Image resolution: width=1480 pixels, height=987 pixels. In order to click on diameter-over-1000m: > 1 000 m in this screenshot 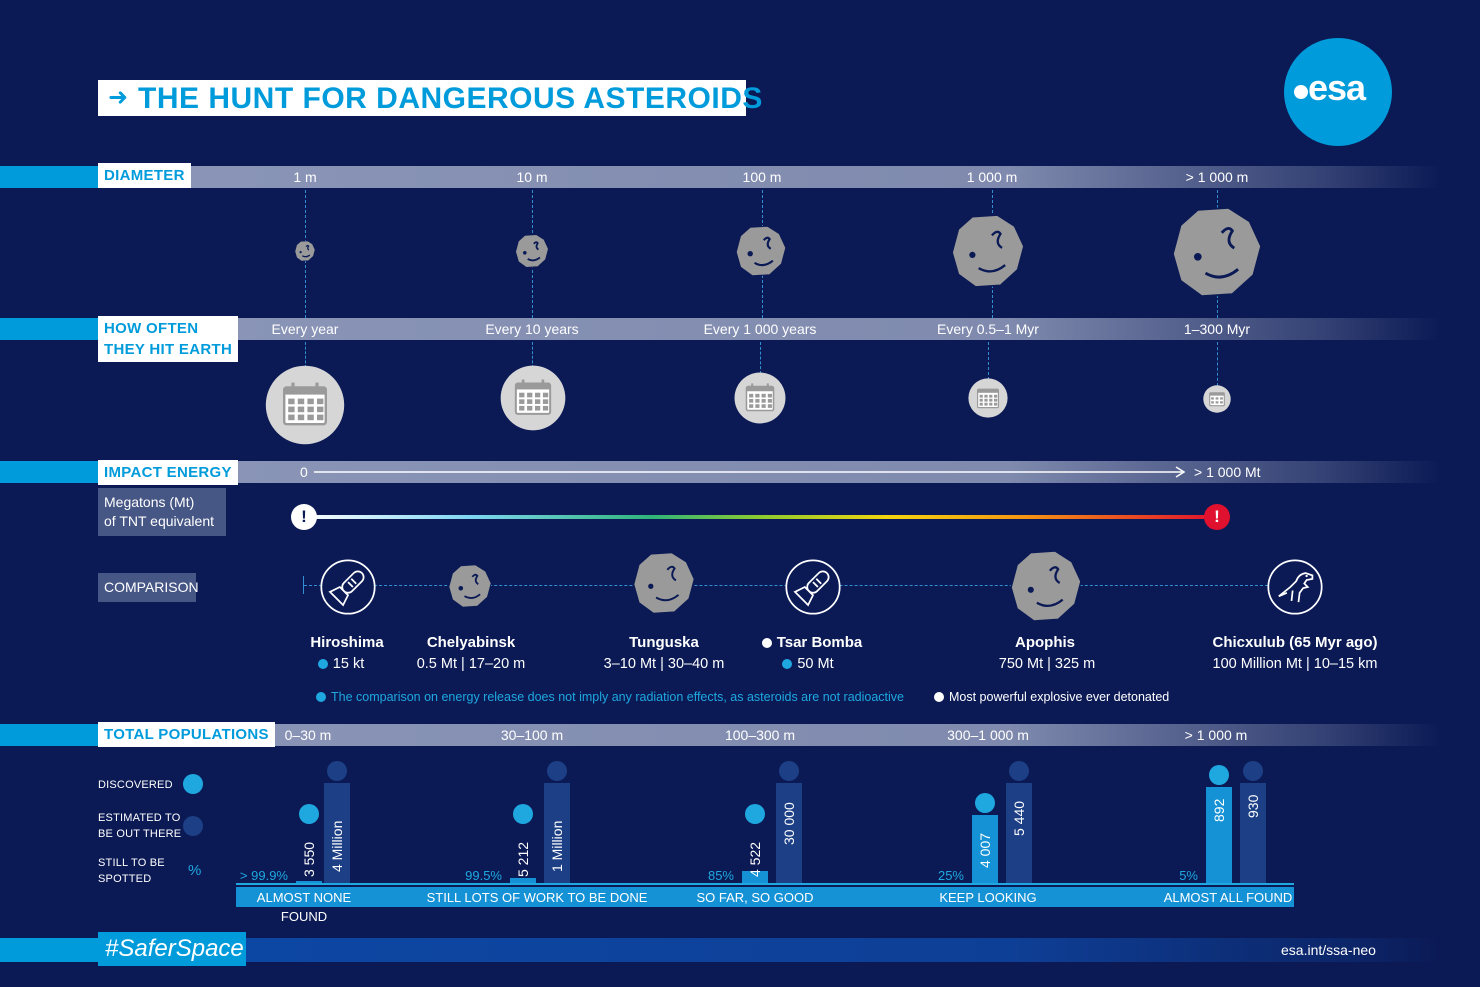, I will do `click(1217, 177)`.